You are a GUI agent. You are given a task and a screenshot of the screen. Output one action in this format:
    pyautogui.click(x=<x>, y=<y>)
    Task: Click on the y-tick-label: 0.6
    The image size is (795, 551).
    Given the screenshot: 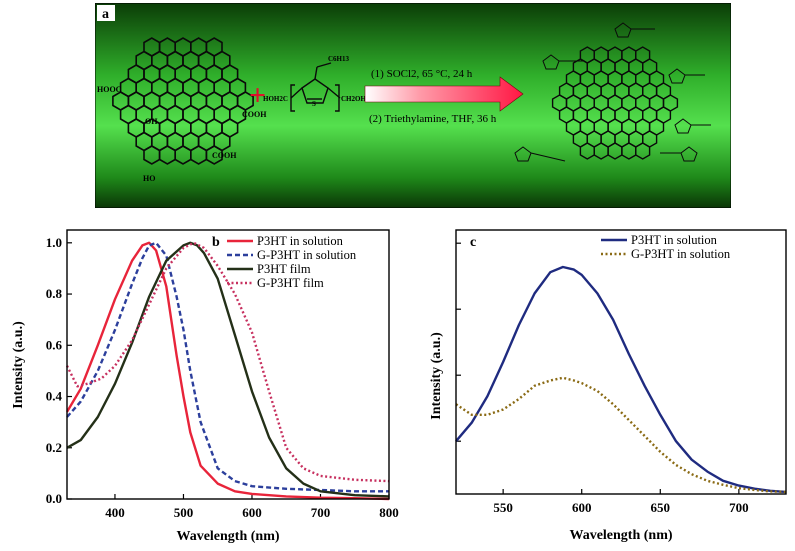 What is the action you would take?
    pyautogui.click(x=54, y=344)
    